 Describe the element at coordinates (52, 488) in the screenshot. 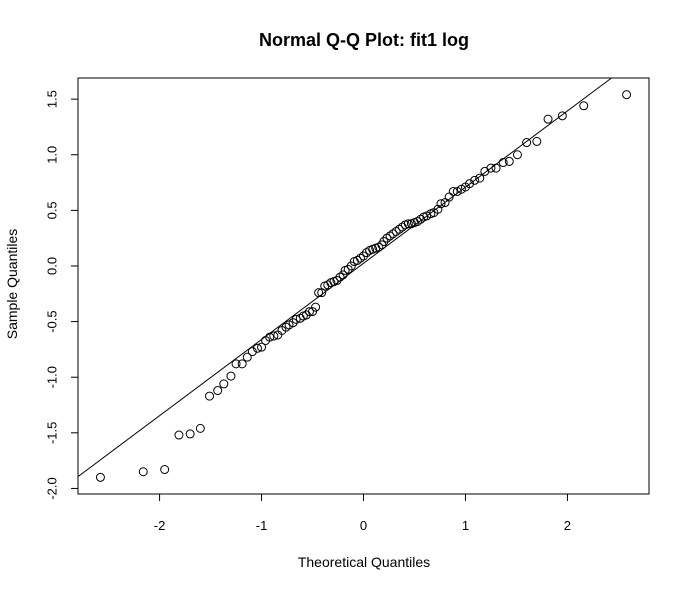

I see `y-tick-label: -2.0` at that location.